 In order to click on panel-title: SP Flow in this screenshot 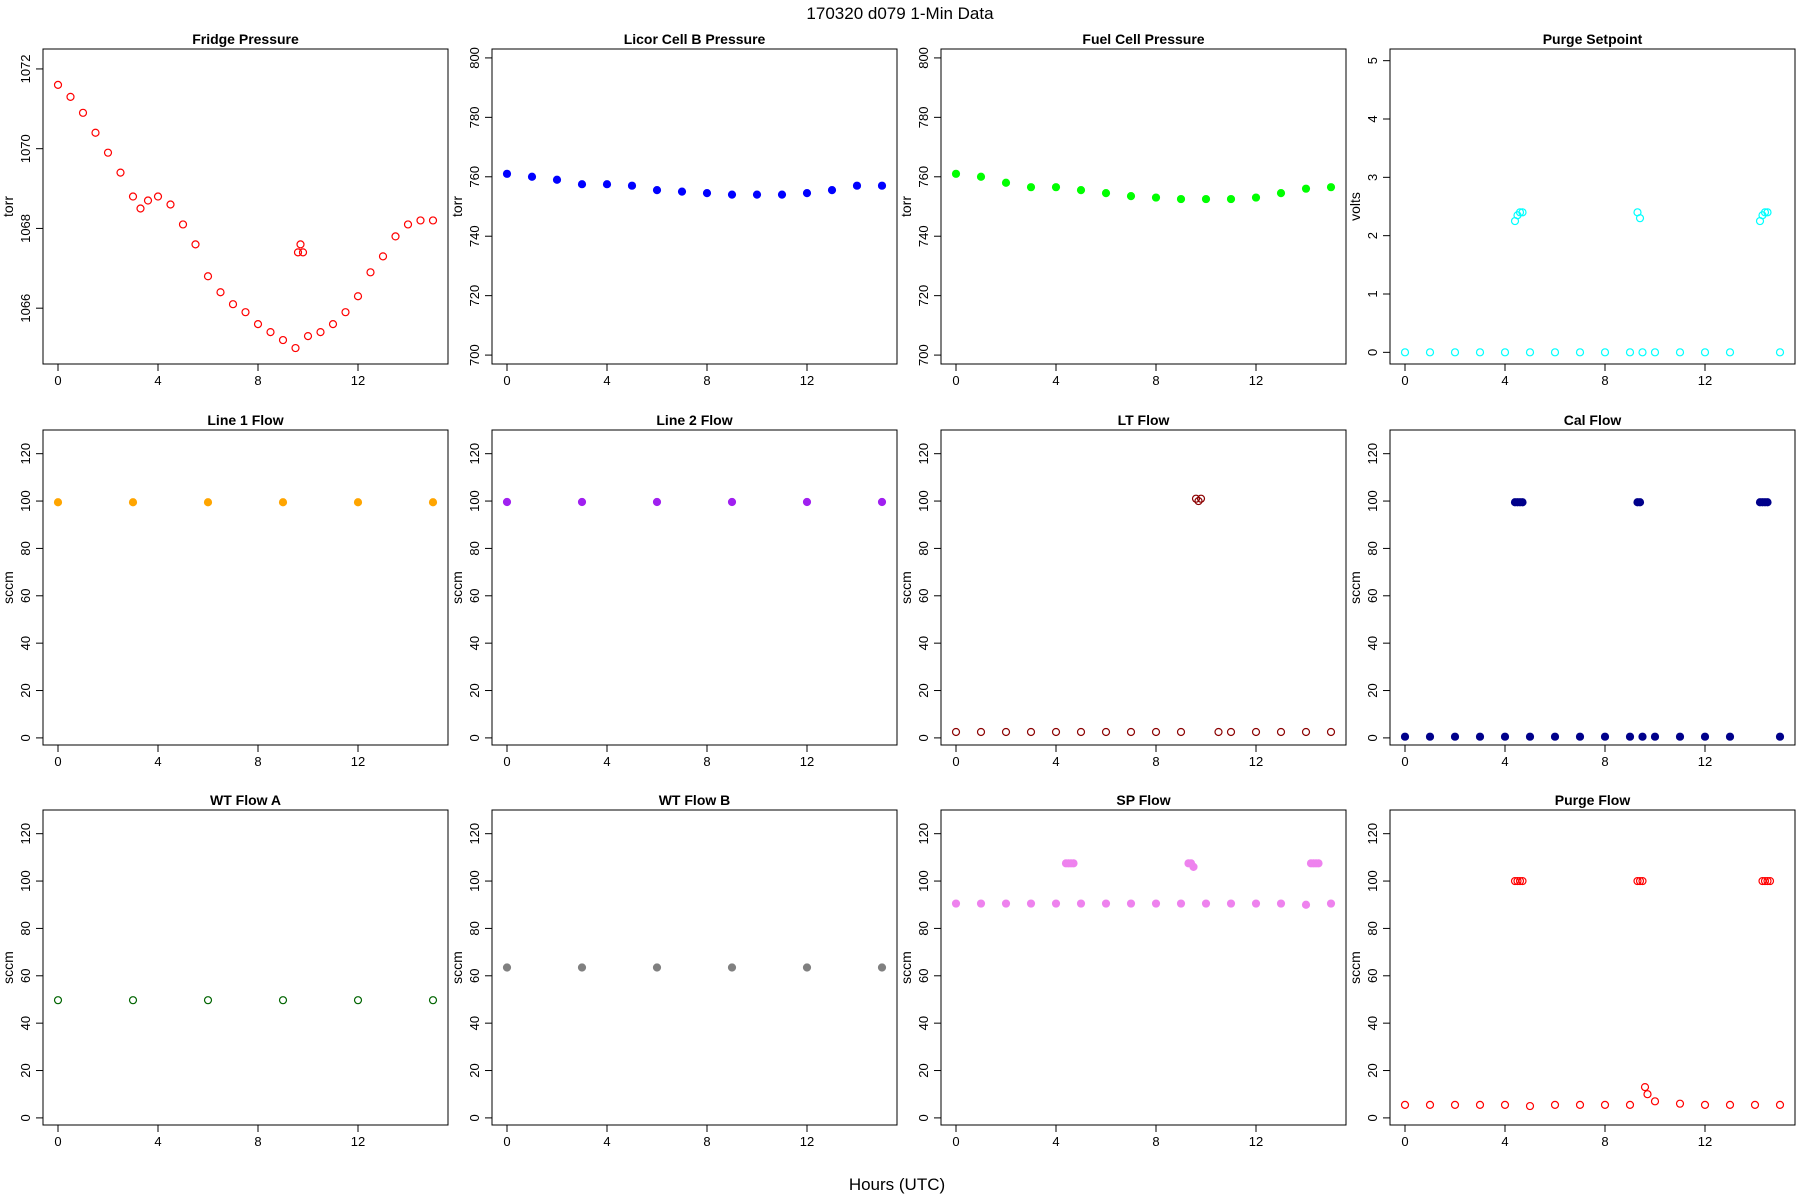, I will do `click(1143, 800)`.